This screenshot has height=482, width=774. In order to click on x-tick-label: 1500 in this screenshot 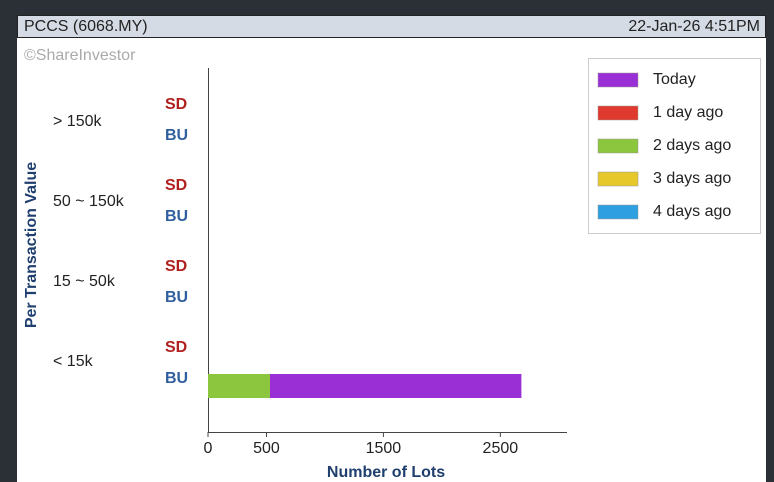, I will do `click(384, 448)`.